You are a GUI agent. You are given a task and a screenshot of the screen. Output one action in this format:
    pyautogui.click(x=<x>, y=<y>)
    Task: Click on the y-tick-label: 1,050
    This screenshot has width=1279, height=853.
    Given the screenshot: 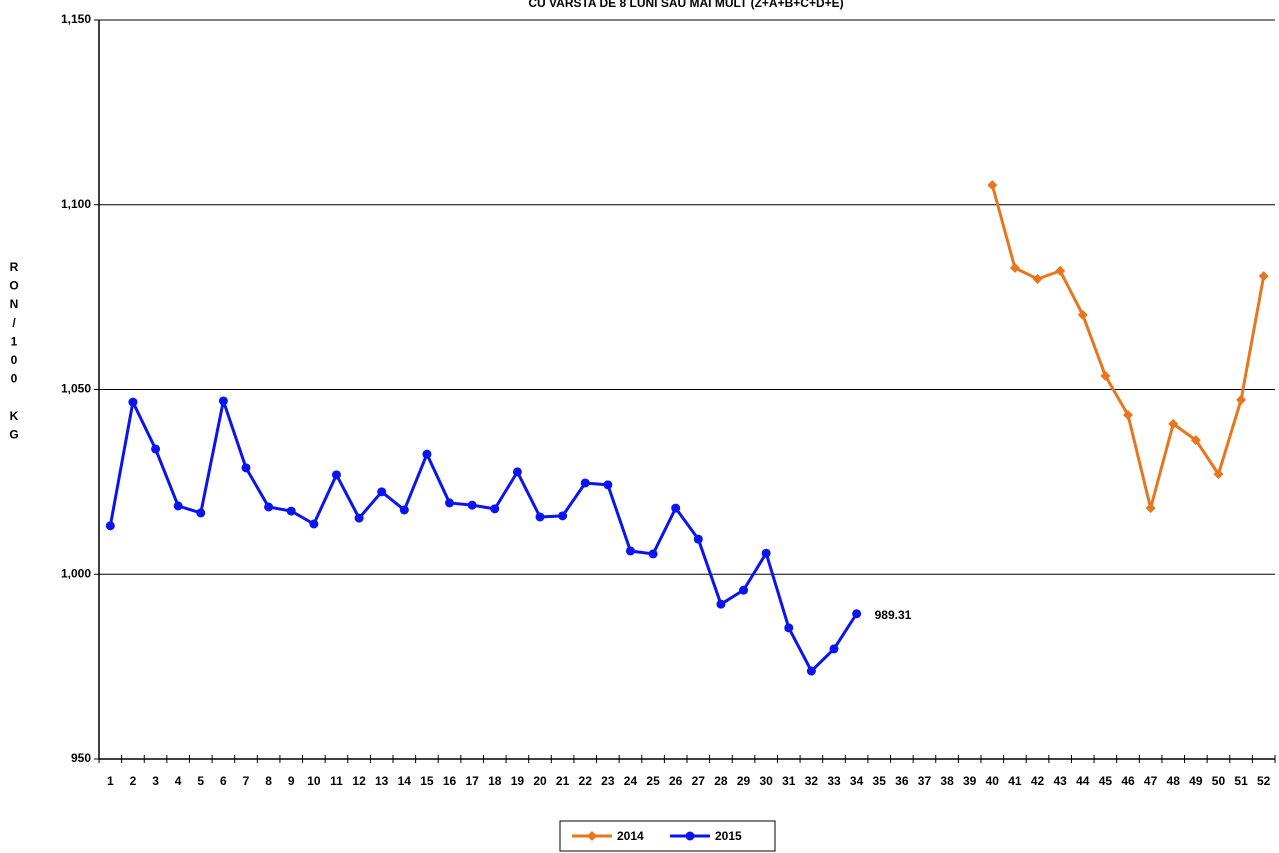 What is the action you would take?
    pyautogui.click(x=76, y=389)
    